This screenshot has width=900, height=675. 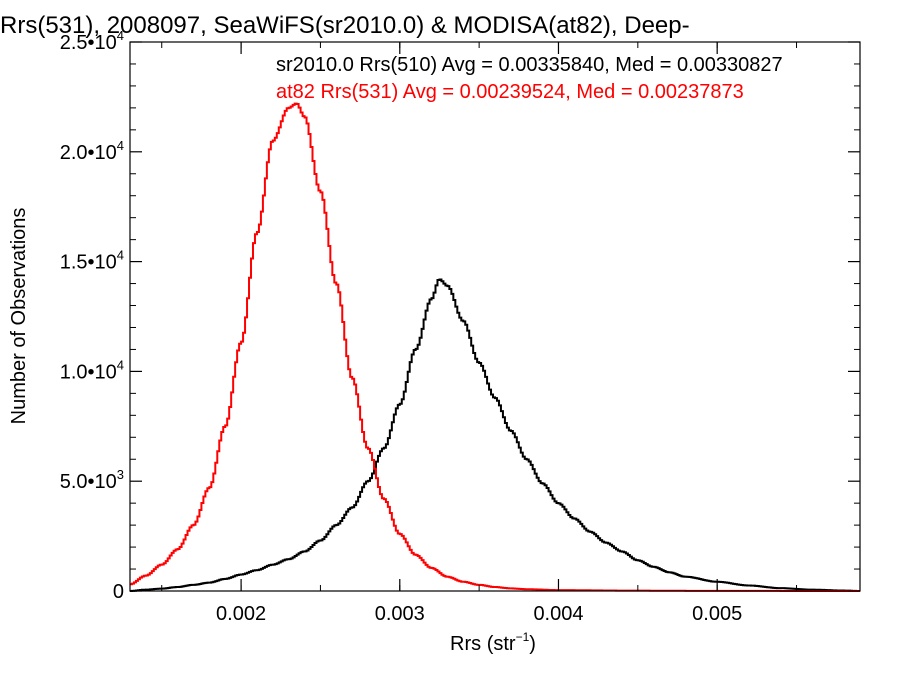 What do you see at coordinates (241, 614) in the screenshot?
I see `x-tick-label: 0.002` at bounding box center [241, 614].